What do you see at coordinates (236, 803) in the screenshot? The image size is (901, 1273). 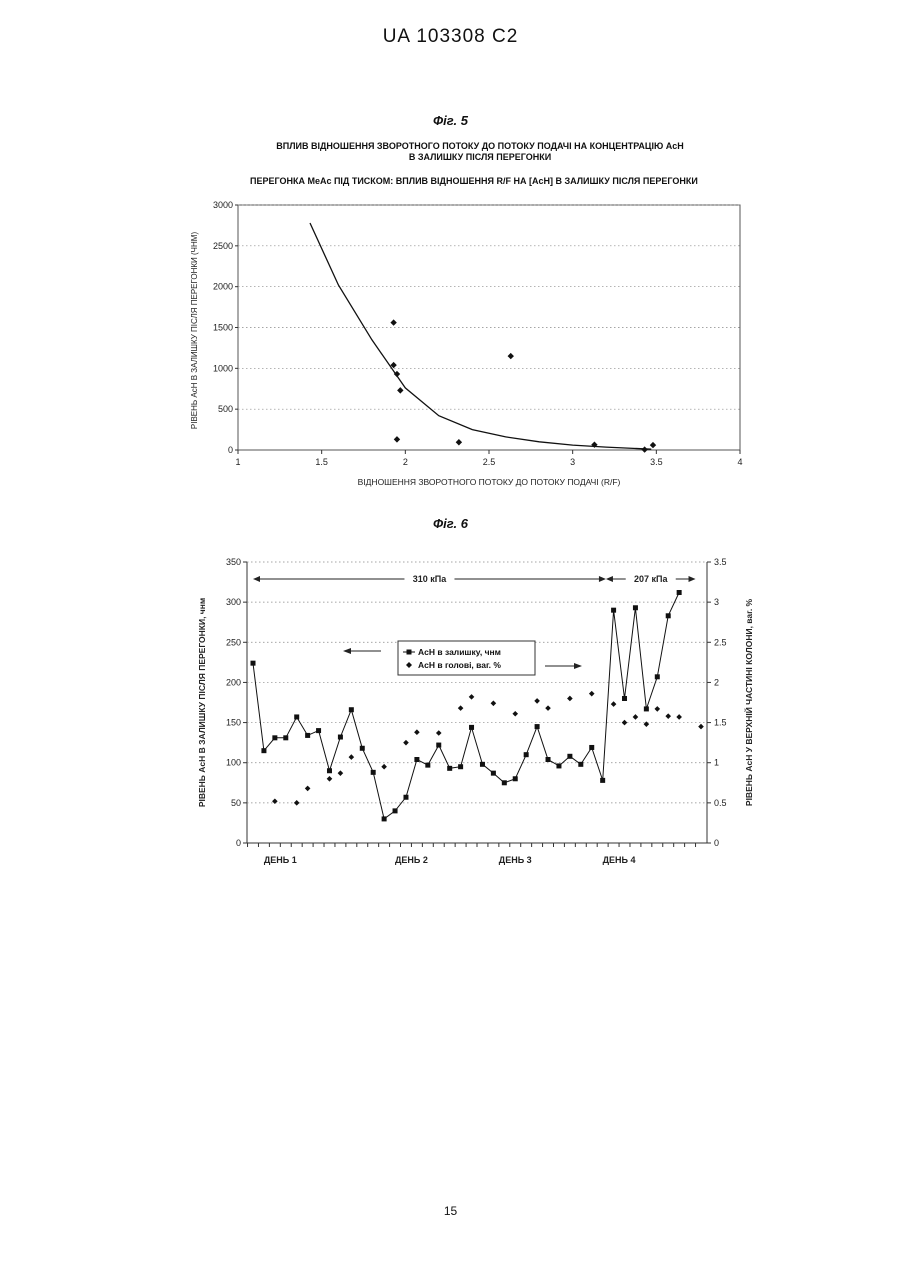 I see `left-tick-label: 50` at bounding box center [236, 803].